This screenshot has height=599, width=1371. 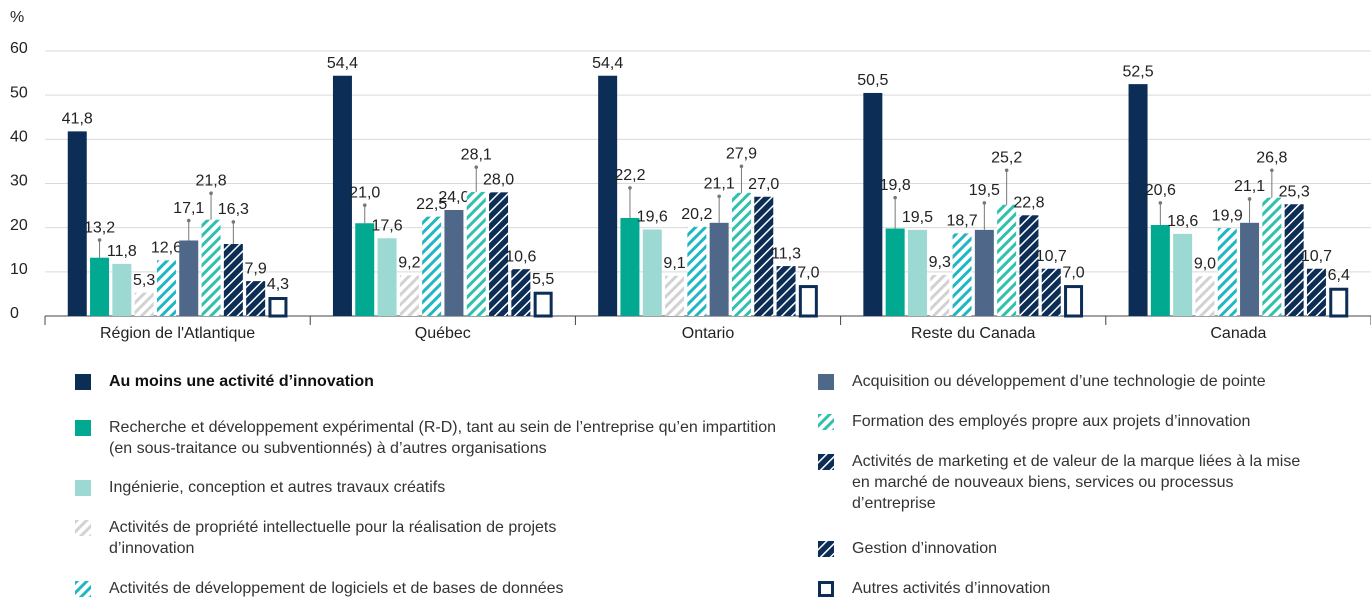 I want to click on value-label: 5,5, so click(x=543, y=279).